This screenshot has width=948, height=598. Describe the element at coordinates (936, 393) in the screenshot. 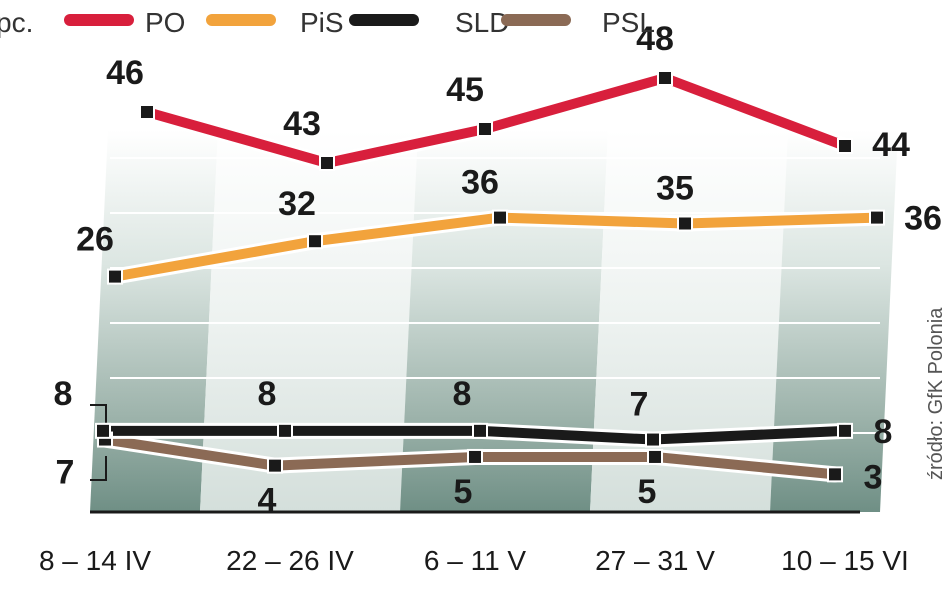

I see `source-credit: źródło: GfK Polonia` at that location.